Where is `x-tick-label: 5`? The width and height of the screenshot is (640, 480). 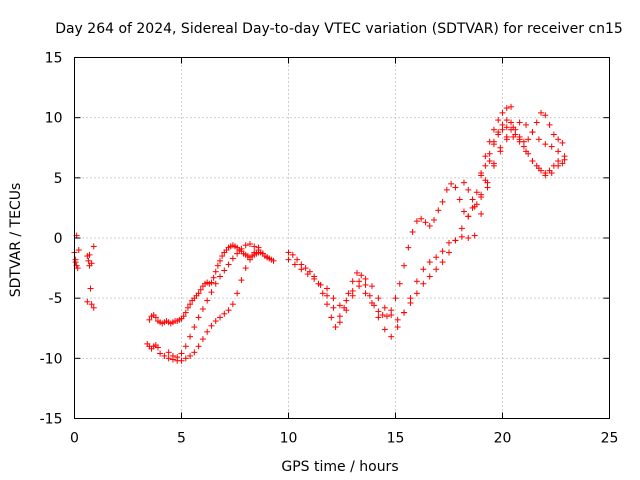
x-tick-label: 5 is located at coordinates (181, 439).